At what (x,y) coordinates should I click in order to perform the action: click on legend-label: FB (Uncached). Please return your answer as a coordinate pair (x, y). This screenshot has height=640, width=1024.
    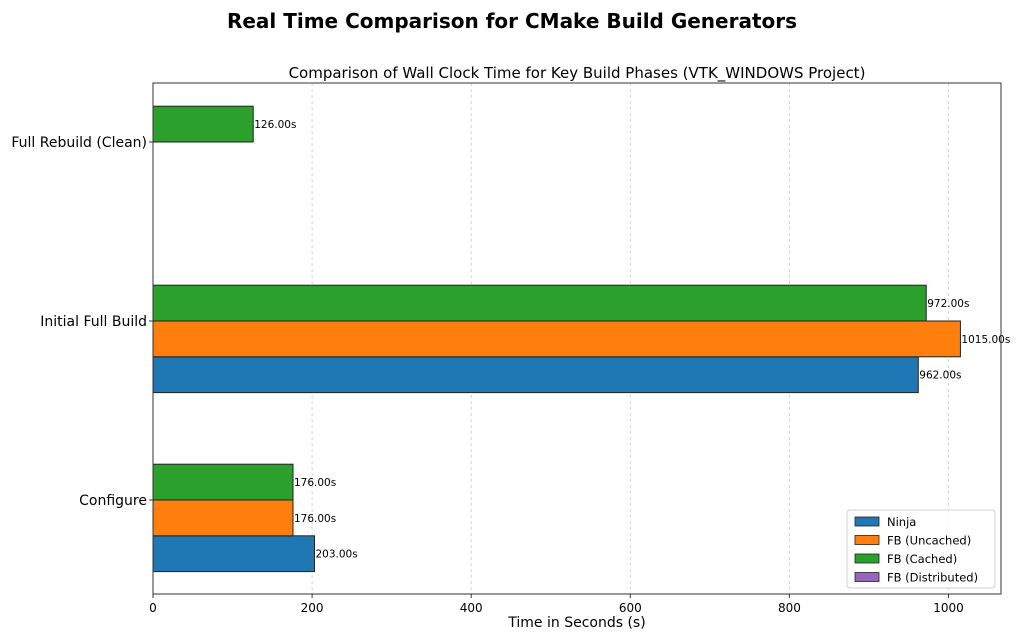
    Looking at the image, I should click on (929, 541).